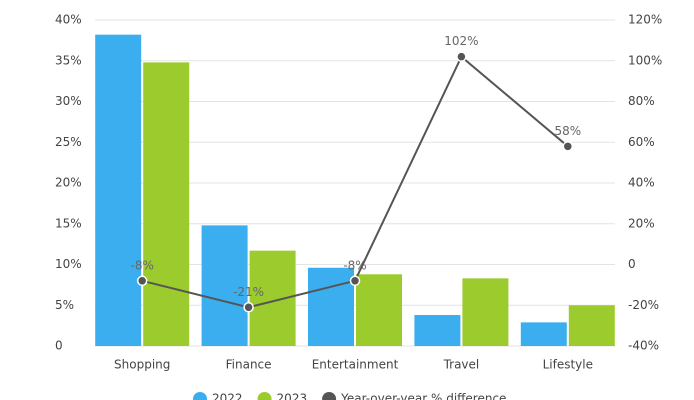 The height and width of the screenshot is (400, 694). Describe the element at coordinates (641, 183) in the screenshot. I see `y2-tick-label: 40%` at that location.